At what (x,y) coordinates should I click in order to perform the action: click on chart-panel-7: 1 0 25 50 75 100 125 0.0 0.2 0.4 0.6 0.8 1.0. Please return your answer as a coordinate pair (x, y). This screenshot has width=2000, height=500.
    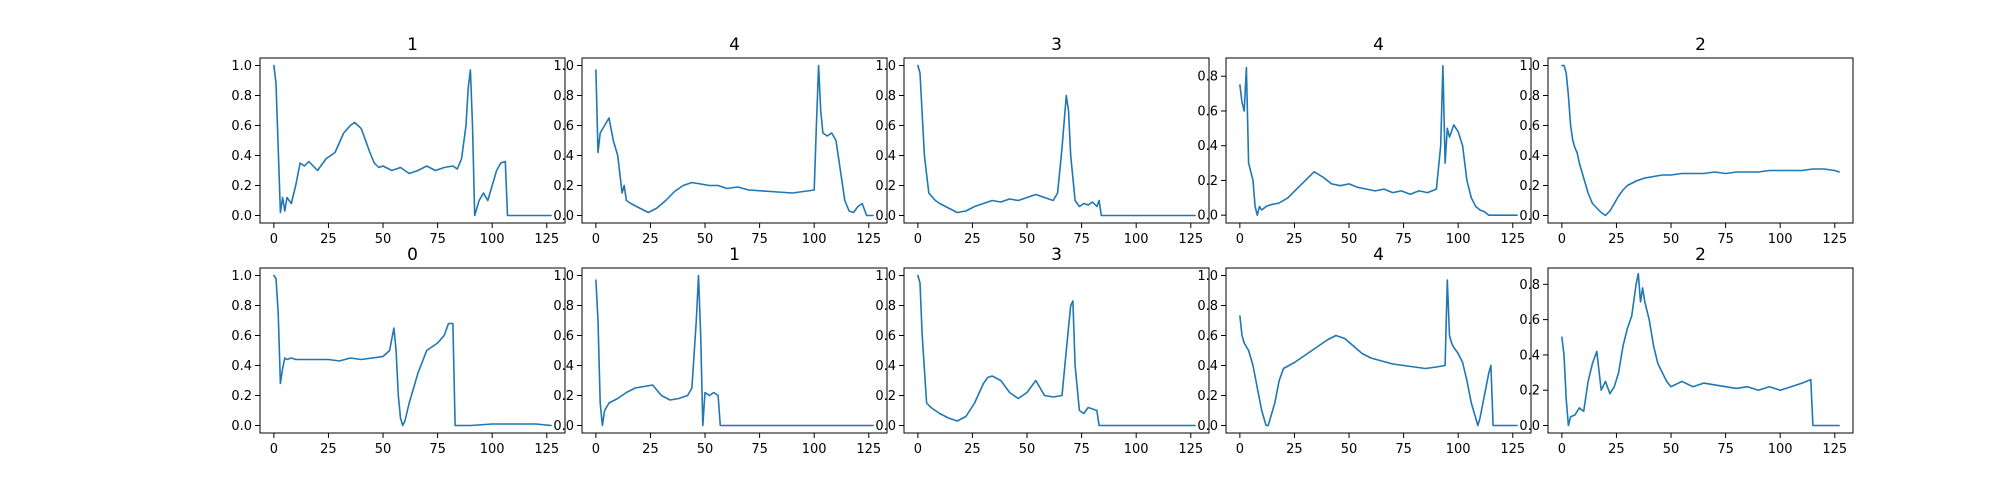
    Looking at the image, I should click on (720, 351).